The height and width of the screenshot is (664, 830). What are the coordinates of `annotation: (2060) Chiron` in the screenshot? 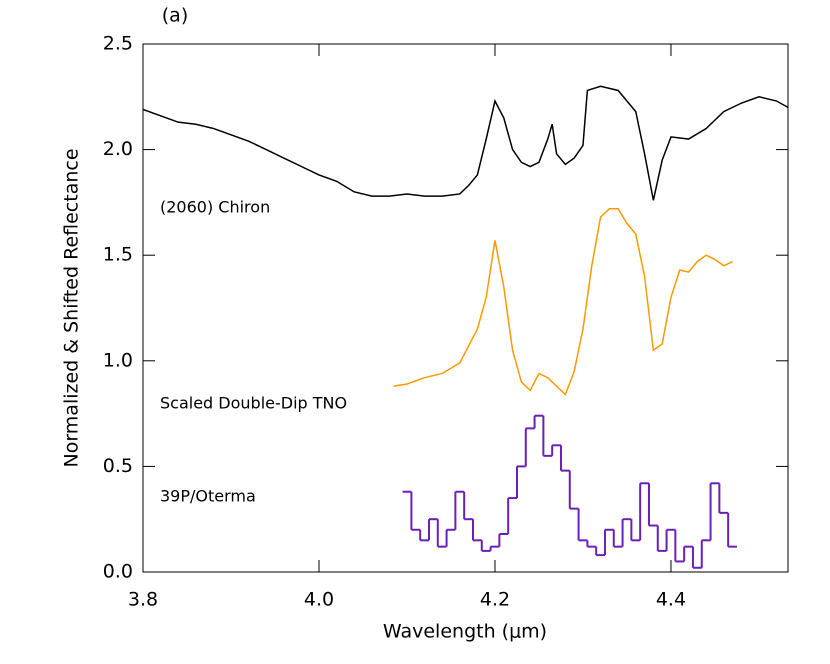 It's located at (215, 207).